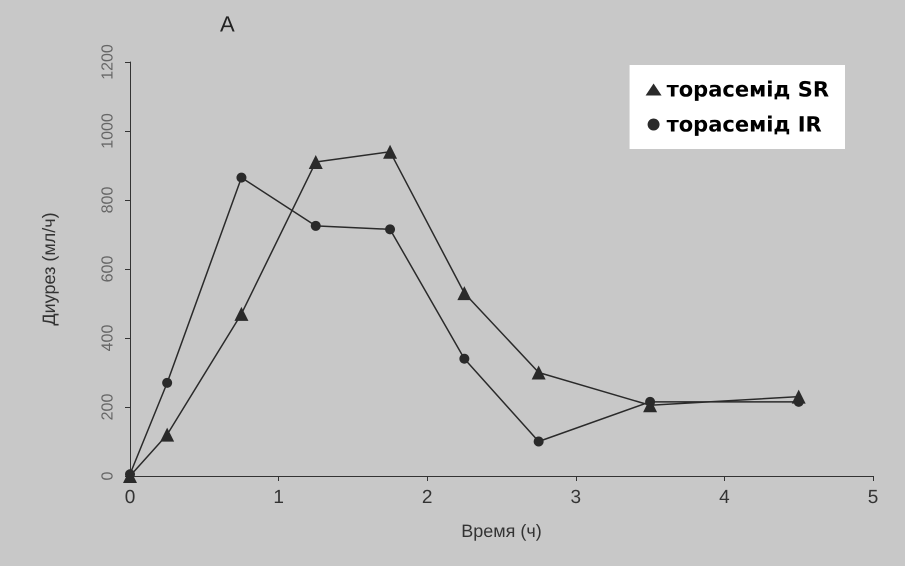 Image resolution: width=905 pixels, height=566 pixels. What do you see at coordinates (501, 531) in the screenshot?
I see `x-axis-title: Время (ч)` at bounding box center [501, 531].